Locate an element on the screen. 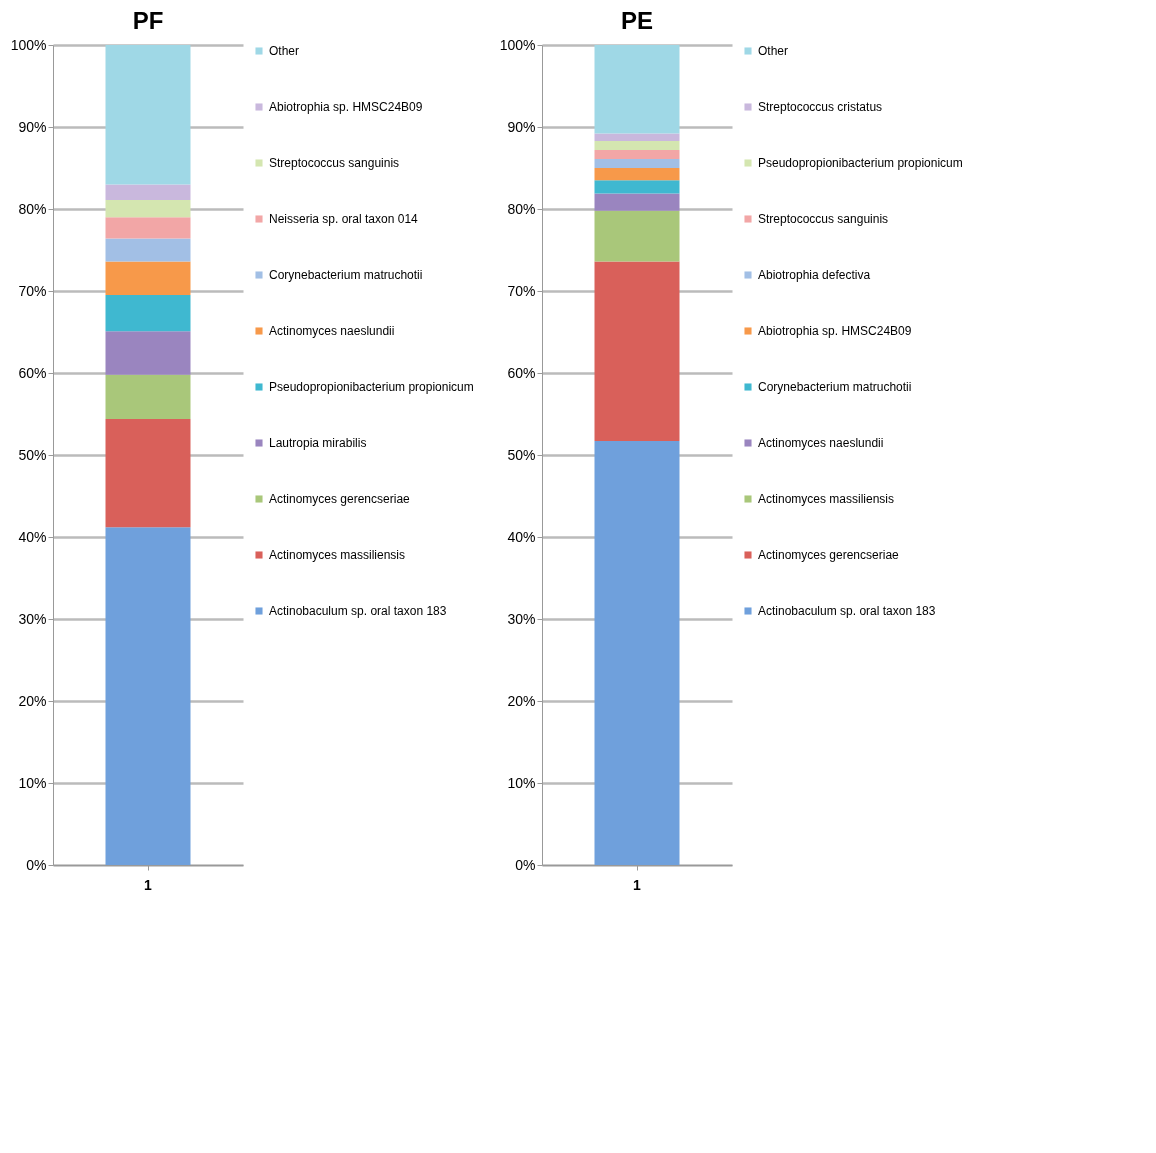 The image size is (1156, 1153). chart-title: PF is located at coordinates (148, 20).